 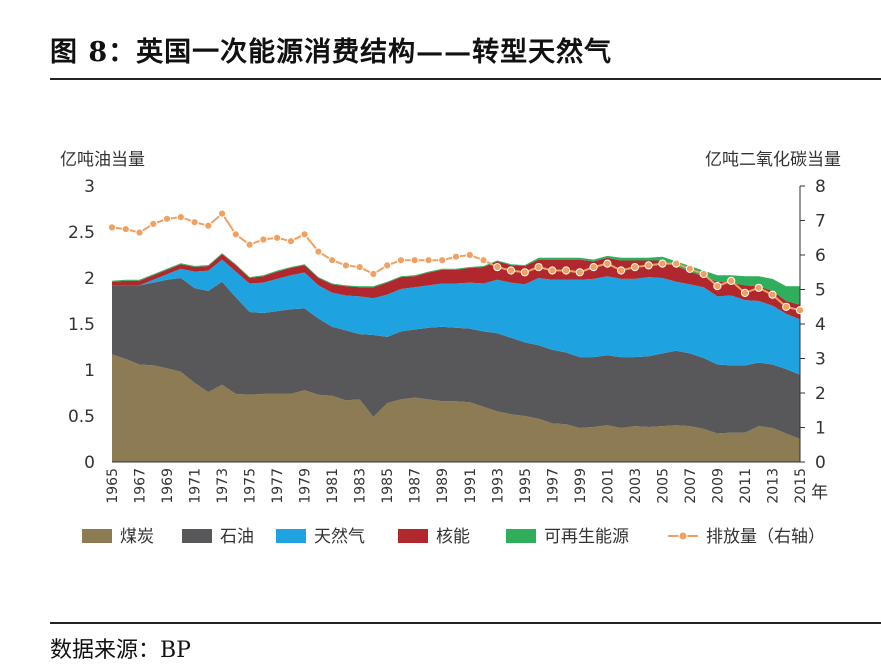 I want to click on x-tick-label: 1983, so click(x=361, y=486).